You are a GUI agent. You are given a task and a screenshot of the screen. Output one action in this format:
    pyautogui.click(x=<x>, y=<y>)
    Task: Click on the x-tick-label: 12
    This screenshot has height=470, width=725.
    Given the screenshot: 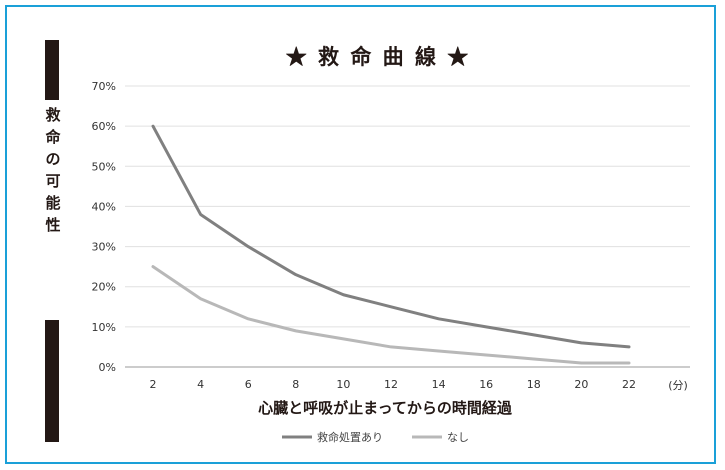 What is the action you would take?
    pyautogui.click(x=391, y=384)
    